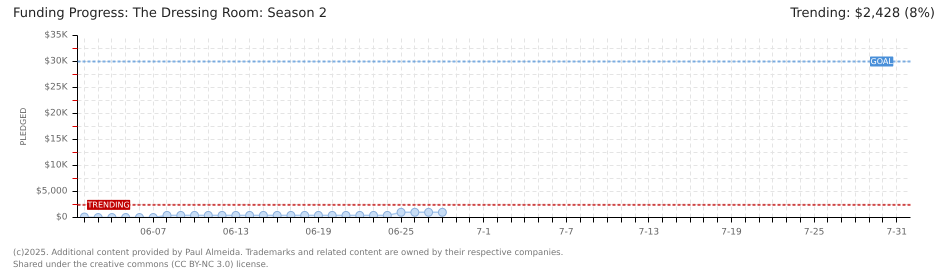 The height and width of the screenshot is (270, 940). Describe the element at coordinates (56, 165) in the screenshot. I see `y-tick-label: $10K` at that location.